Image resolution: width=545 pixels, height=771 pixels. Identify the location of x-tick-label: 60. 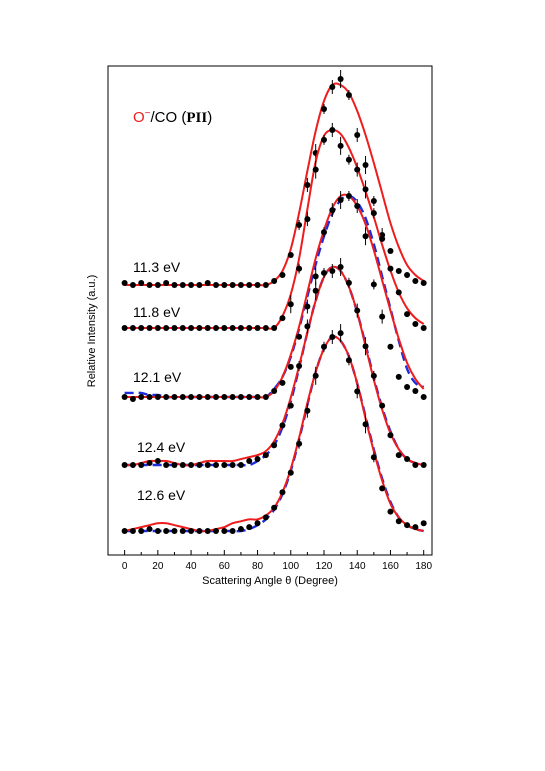
(225, 566).